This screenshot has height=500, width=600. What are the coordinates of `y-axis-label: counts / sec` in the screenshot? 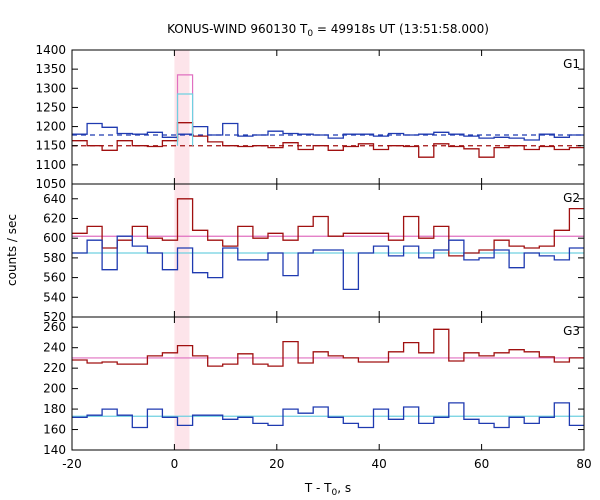 It's located at (12, 250).